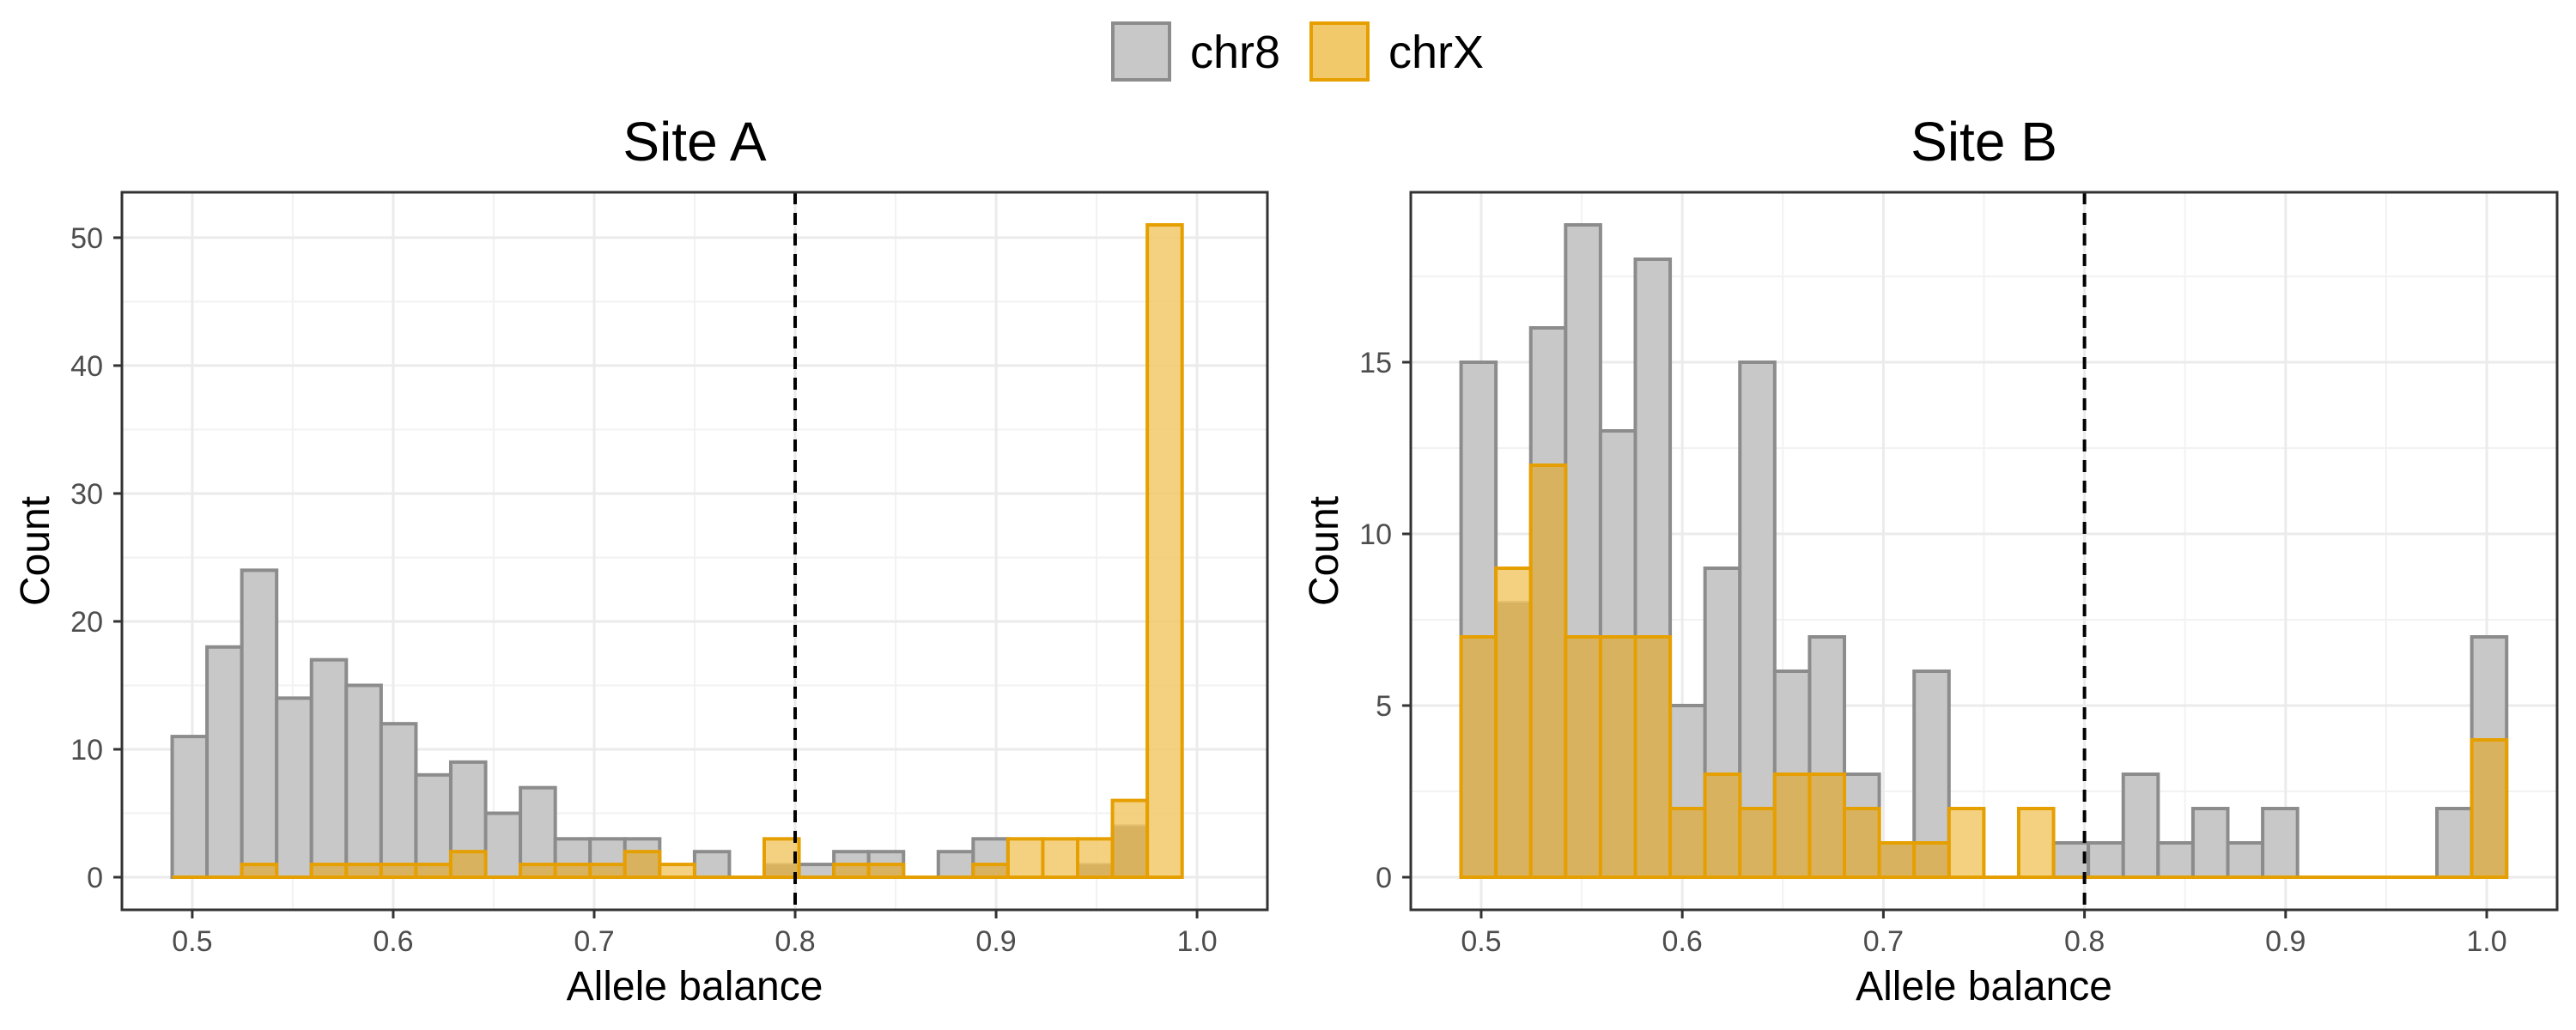  What do you see at coordinates (1297, 51) in the screenshot?
I see `legend: chr8 chrX` at bounding box center [1297, 51].